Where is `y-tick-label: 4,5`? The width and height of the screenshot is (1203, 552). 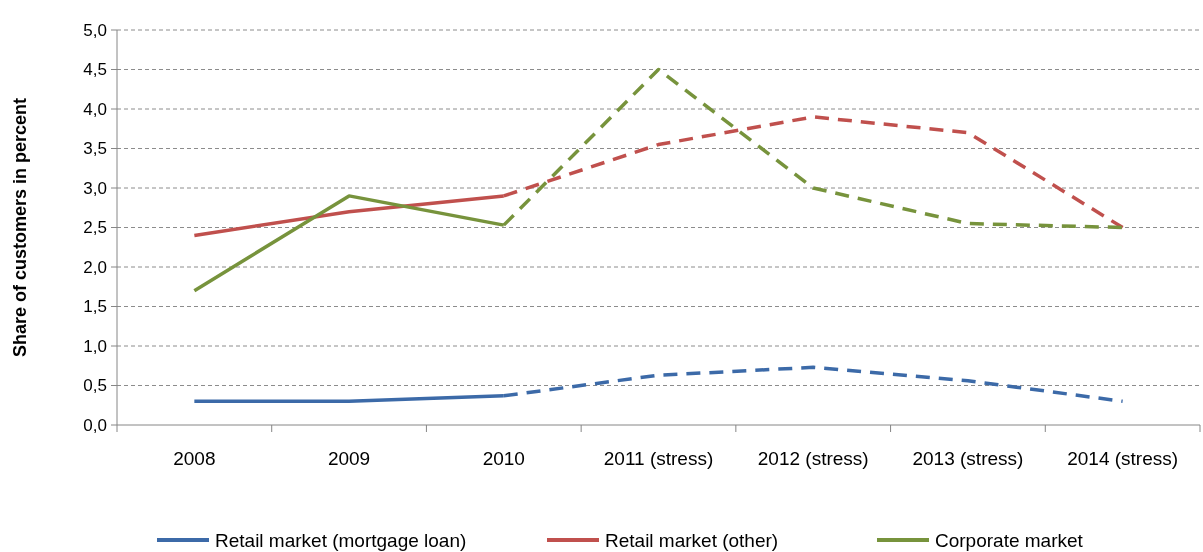
y-tick-label: 4,5 is located at coordinates (95, 70).